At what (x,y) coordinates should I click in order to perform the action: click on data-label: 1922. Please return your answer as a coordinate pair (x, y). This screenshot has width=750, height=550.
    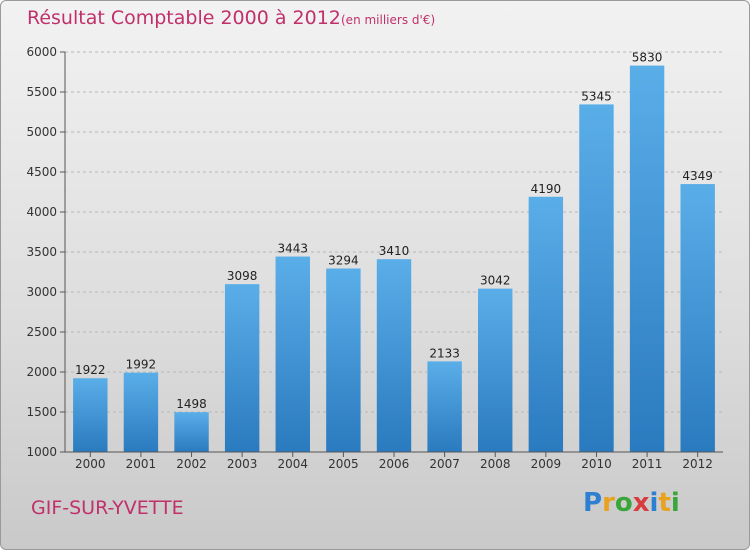
    Looking at the image, I should click on (90, 370).